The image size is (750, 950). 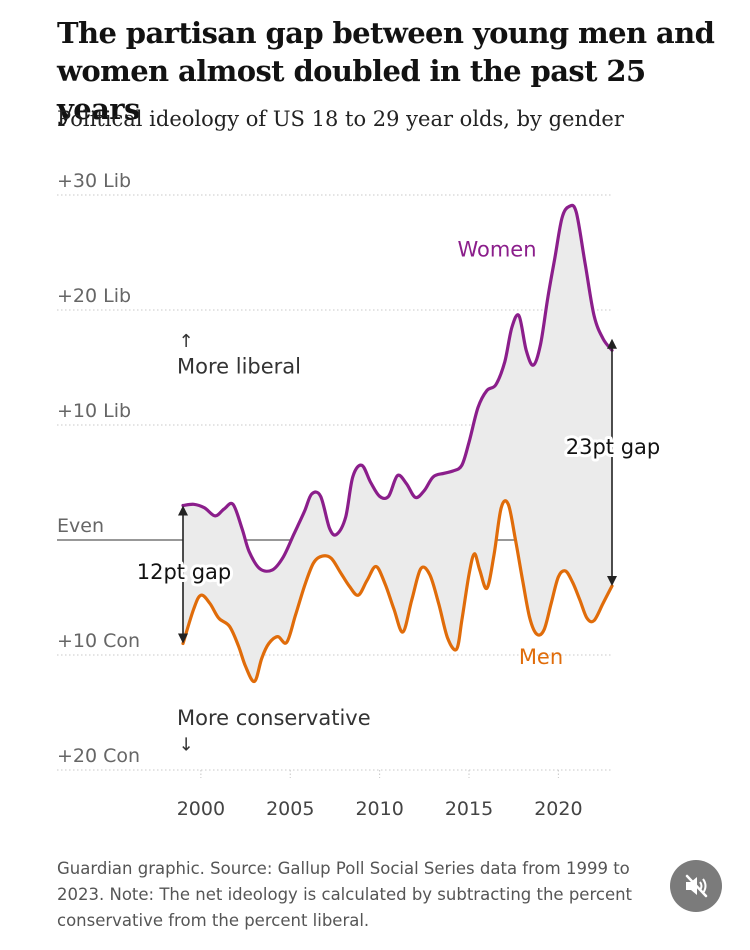 What do you see at coordinates (94, 296) in the screenshot?
I see `y-tick-label: +20 Lib` at bounding box center [94, 296].